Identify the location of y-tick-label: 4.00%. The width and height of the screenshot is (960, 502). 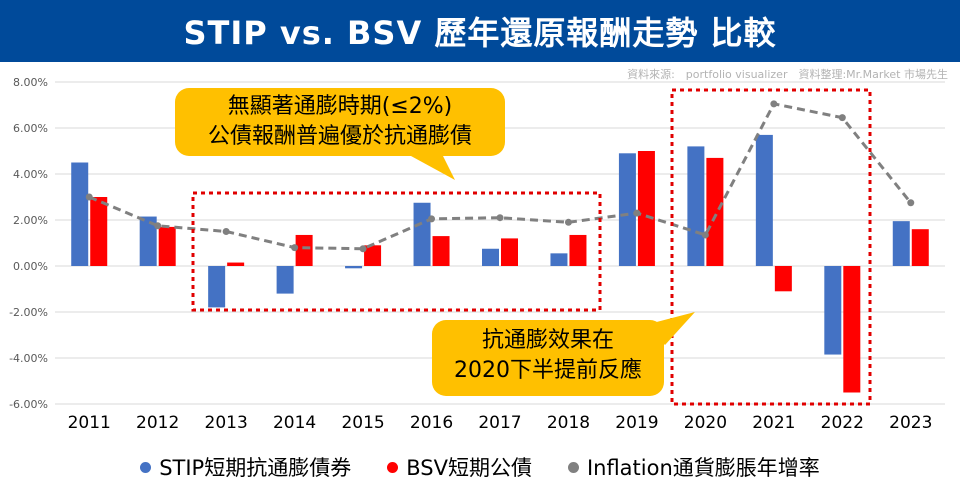
(30, 174).